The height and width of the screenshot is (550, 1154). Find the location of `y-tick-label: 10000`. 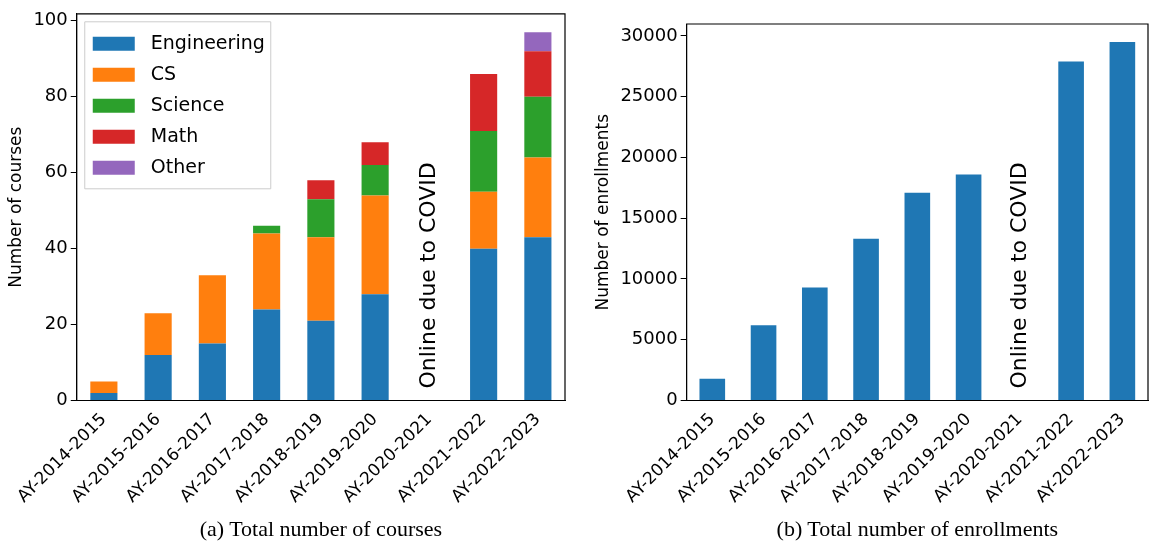

y-tick-label: 10000 is located at coordinates (649, 277).